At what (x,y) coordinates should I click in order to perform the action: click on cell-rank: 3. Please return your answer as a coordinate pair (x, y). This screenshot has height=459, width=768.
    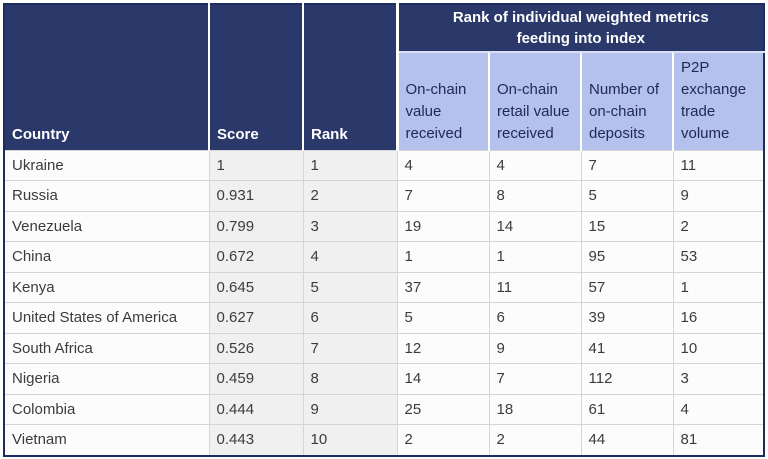
    Looking at the image, I should click on (350, 226).